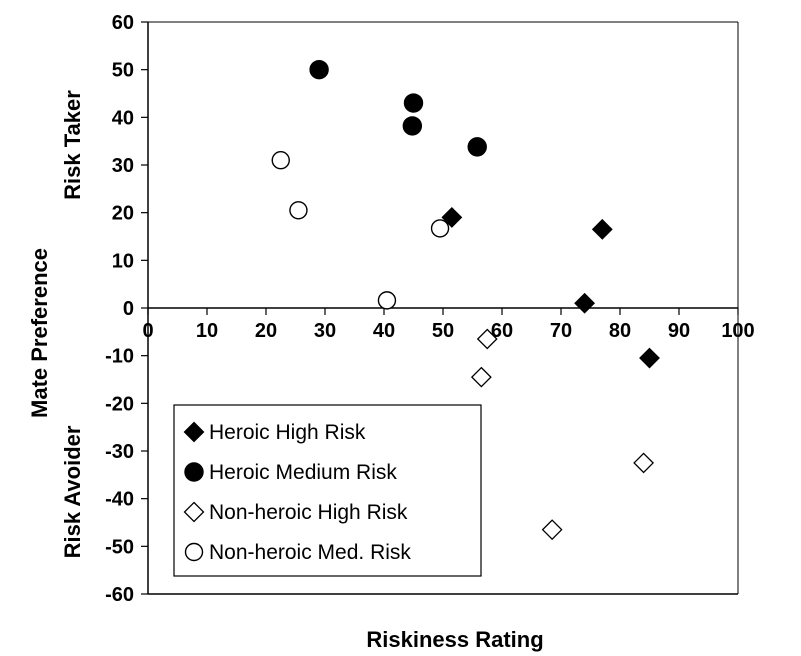 This screenshot has width=801, height=656. I want to click on y-tick-label: 0, so click(128, 309).